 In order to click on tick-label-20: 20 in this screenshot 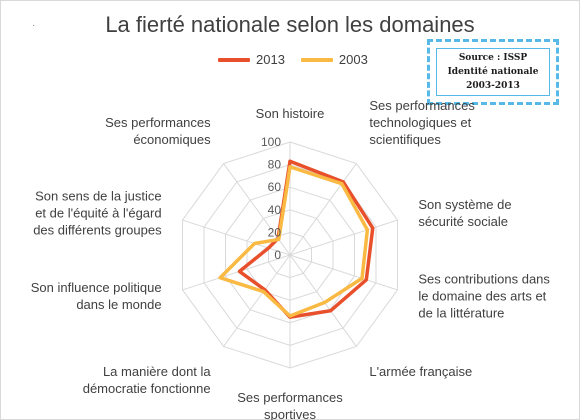, I will do `click(275, 232)`.